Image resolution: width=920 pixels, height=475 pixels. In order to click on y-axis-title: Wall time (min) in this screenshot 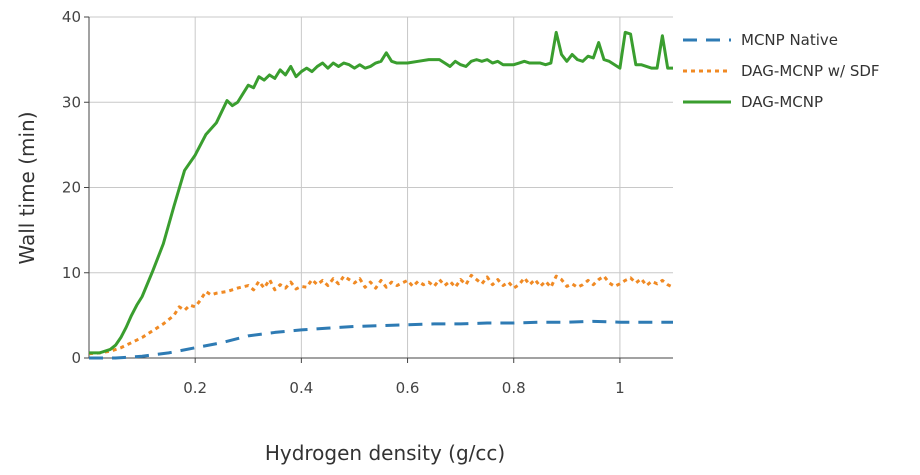, I will do `click(27, 187)`.